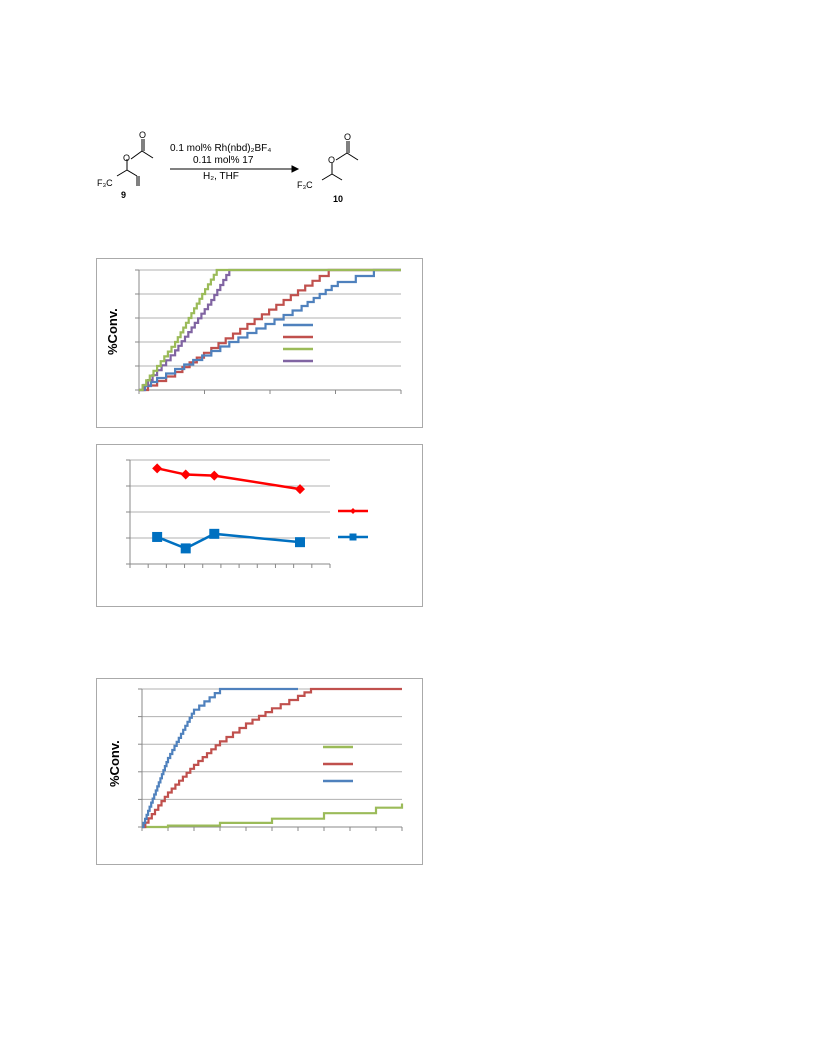  I want to click on reagent-line-1: 0.1 mol% Rh(nbd)₂BF₄, so click(221, 148).